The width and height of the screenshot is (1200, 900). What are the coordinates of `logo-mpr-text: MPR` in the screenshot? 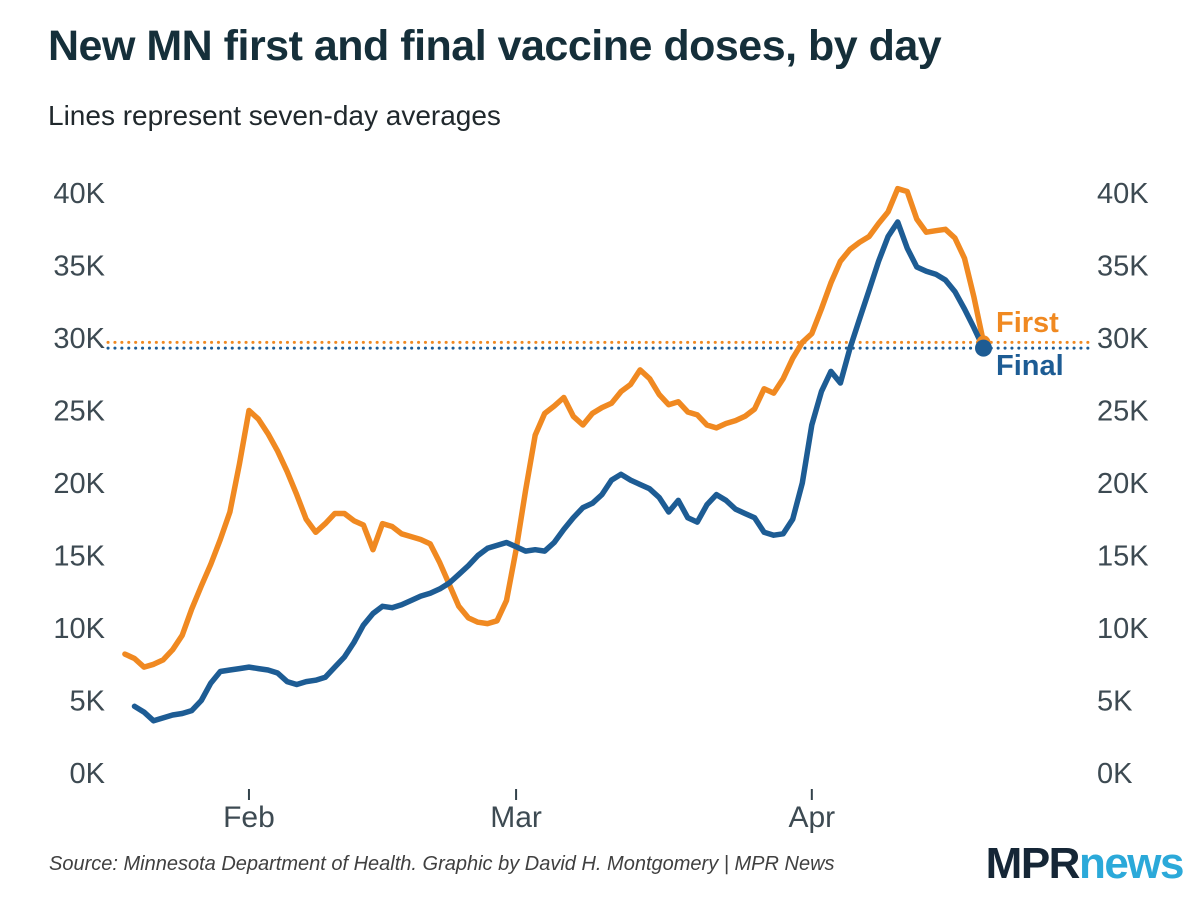 It's located at (1033, 863).